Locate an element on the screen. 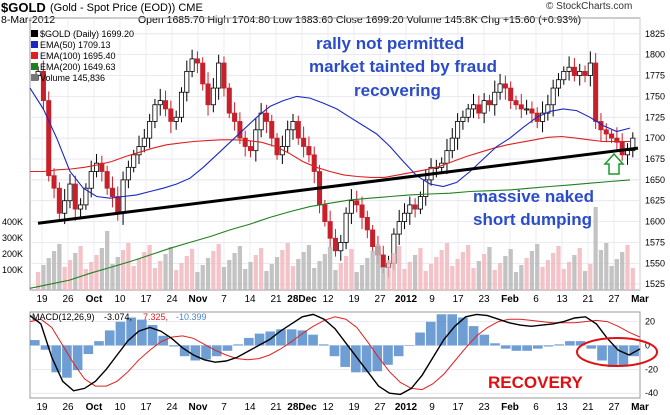 Image resolution: width=670 pixels, height=415 pixels. x-tick-label: 13 is located at coordinates (562, 299).